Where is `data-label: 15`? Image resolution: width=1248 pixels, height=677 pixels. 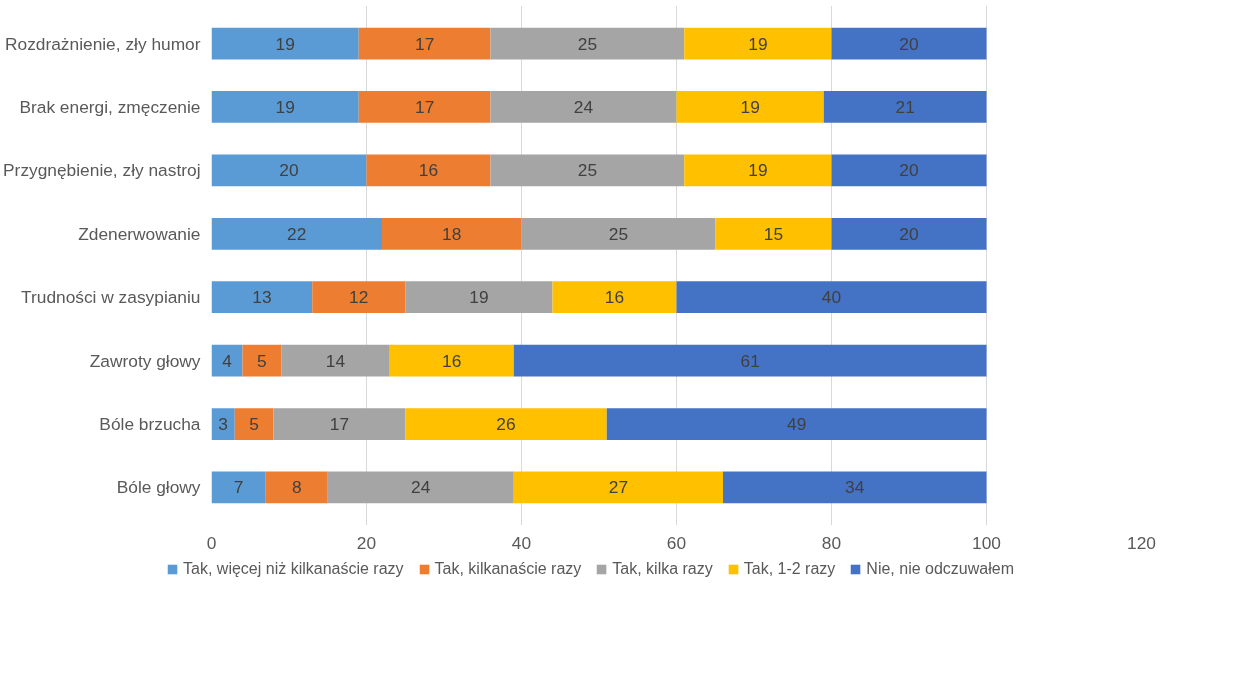 data-label: 15 is located at coordinates (773, 233).